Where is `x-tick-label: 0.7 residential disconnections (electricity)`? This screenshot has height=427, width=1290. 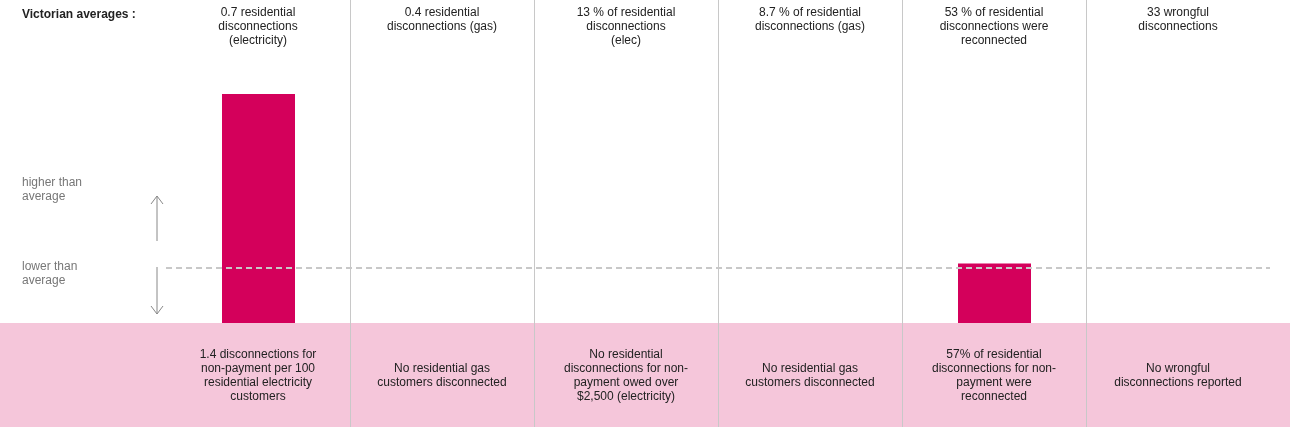
x-tick-label: 0.7 residential disconnections (electricity) is located at coordinates (258, 26).